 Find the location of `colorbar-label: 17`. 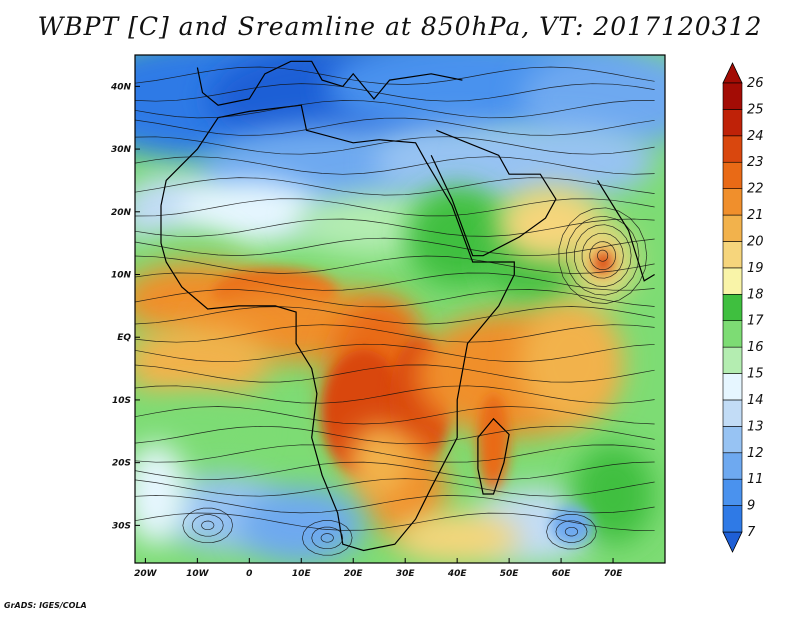

colorbar-label: 17 is located at coordinates (755, 321).